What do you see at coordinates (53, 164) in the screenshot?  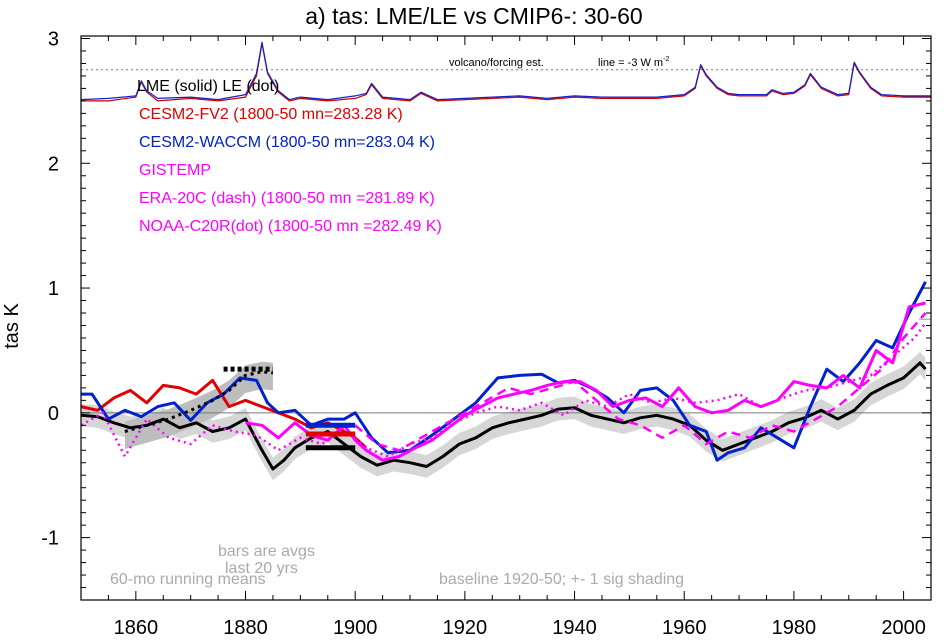 I see `y-tick-label: 2` at bounding box center [53, 164].